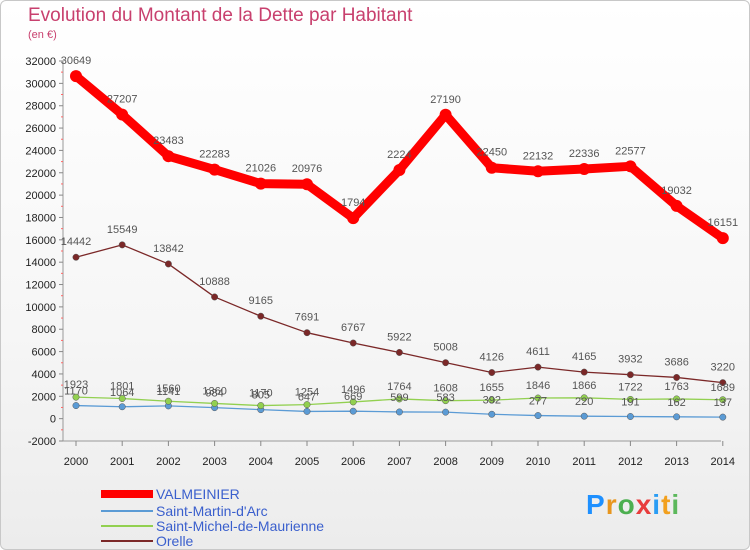 The width and height of the screenshot is (750, 550). Describe the element at coordinates (630, 360) in the screenshot. I see `data-label: 3932` at that location.